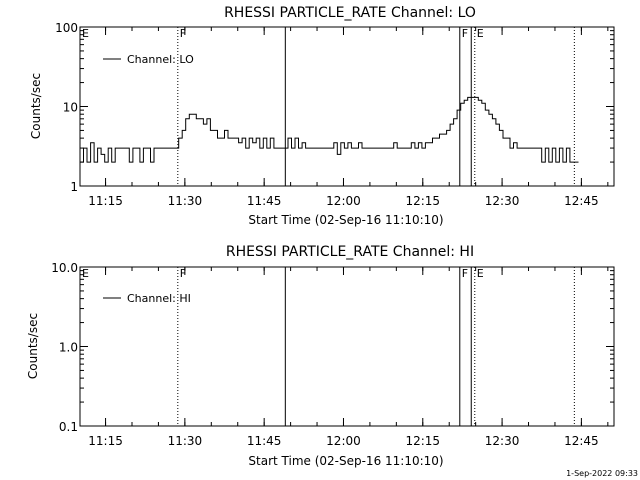  What do you see at coordinates (350, 13) in the screenshot?
I see `chart-title-lo: RHESSI PARTICLE_RATE Channel: LO` at bounding box center [350, 13].